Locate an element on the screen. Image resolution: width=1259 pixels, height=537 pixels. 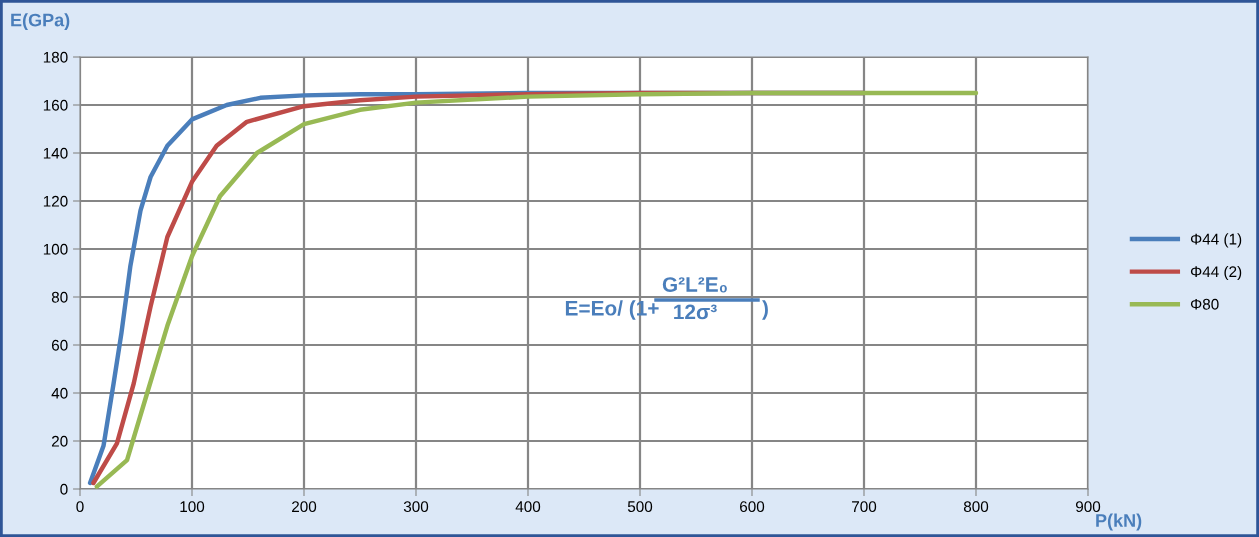
x-tick-label: 600 is located at coordinates (752, 507).